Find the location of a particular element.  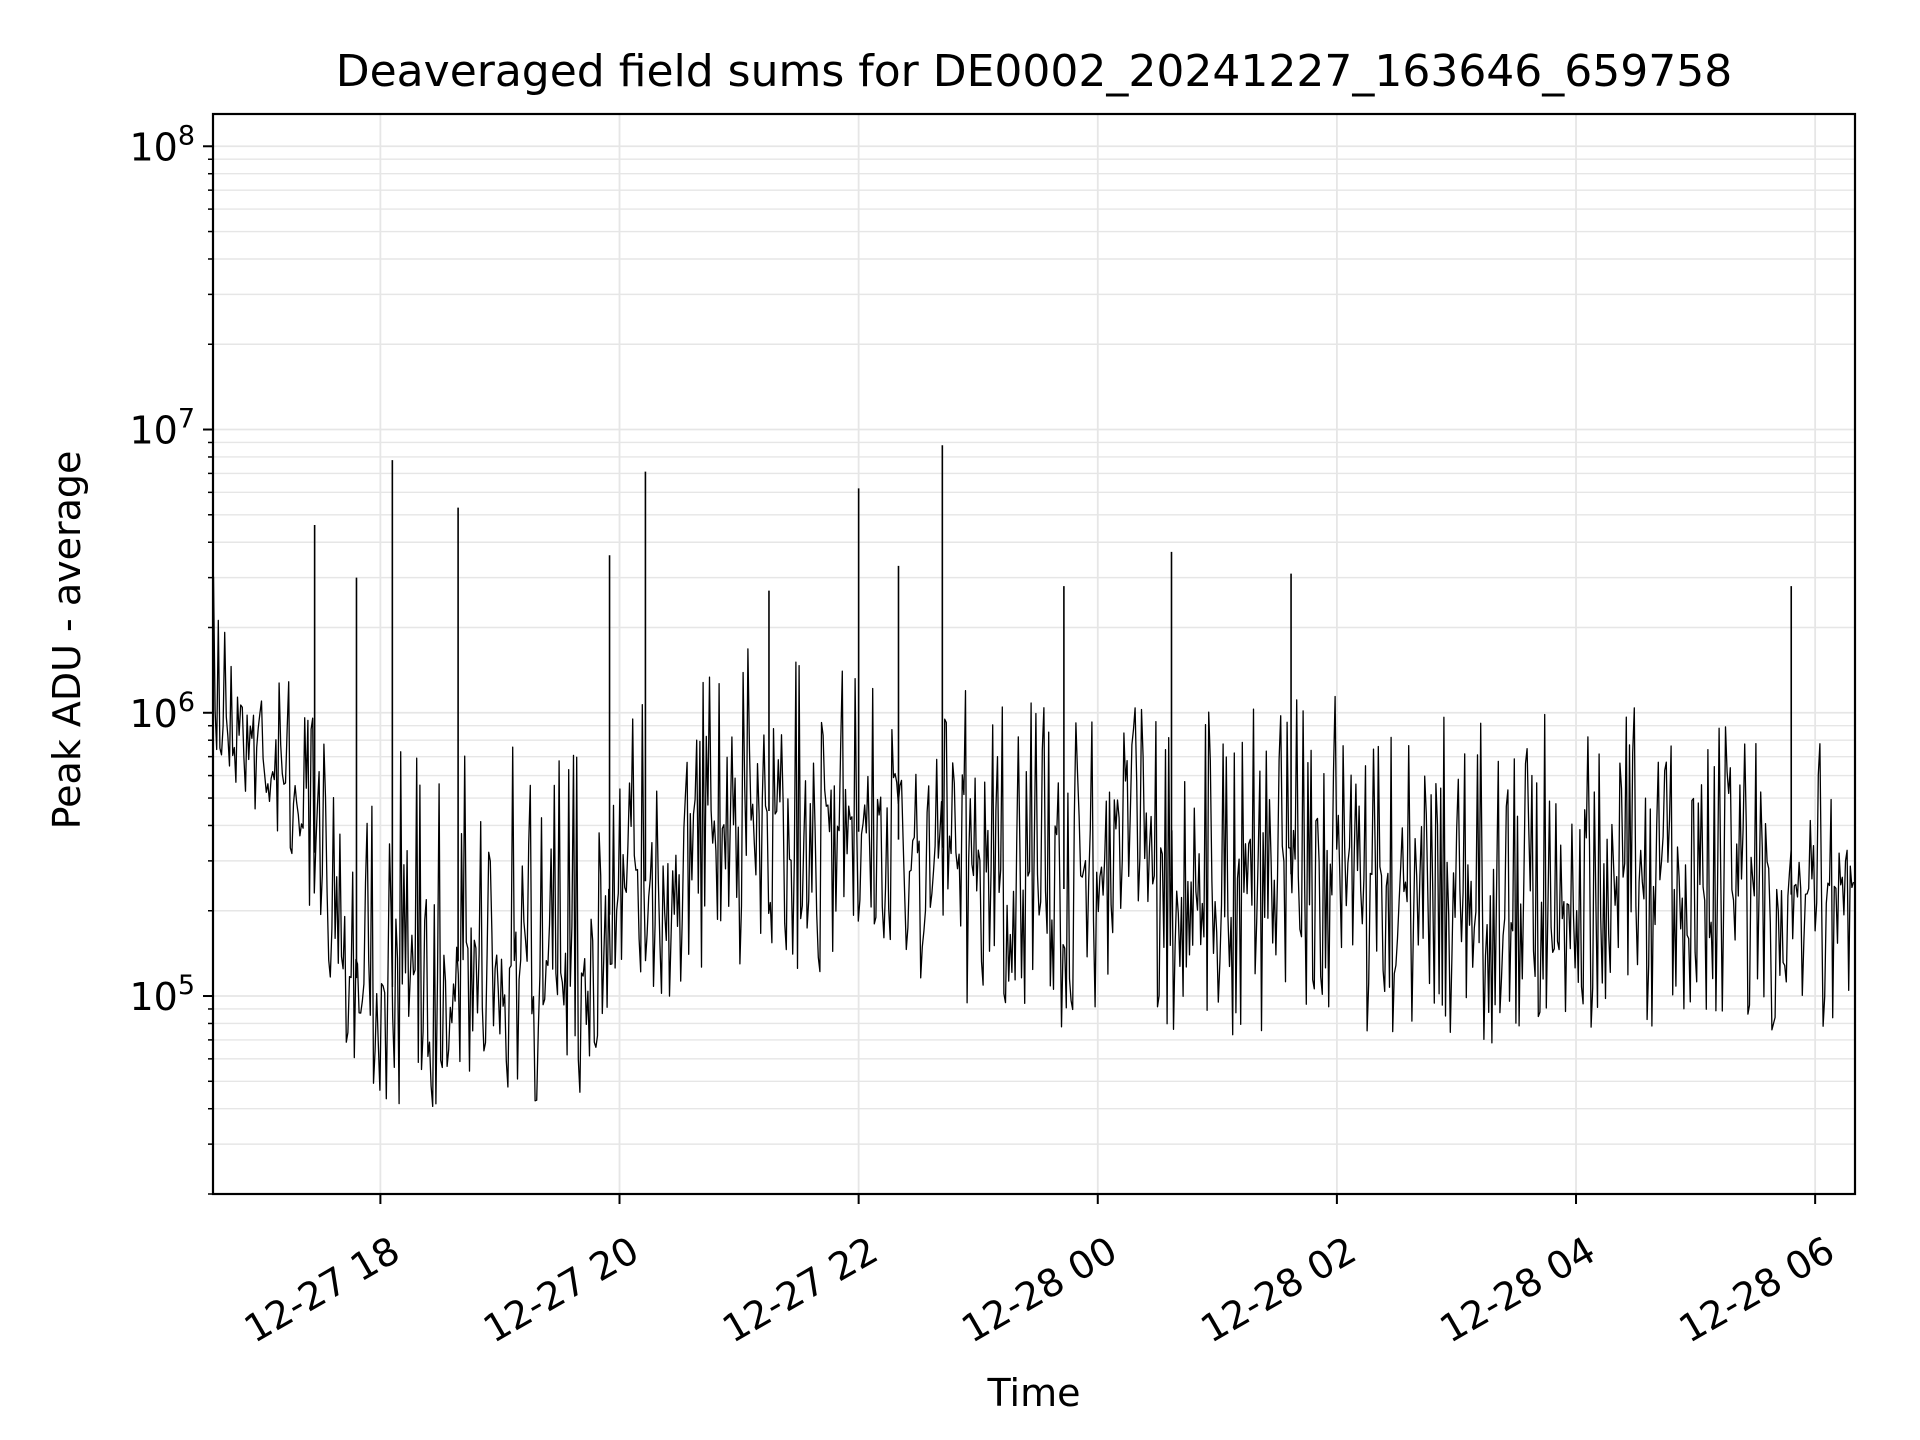

y-tick-label: 108 is located at coordinates (162, 144).